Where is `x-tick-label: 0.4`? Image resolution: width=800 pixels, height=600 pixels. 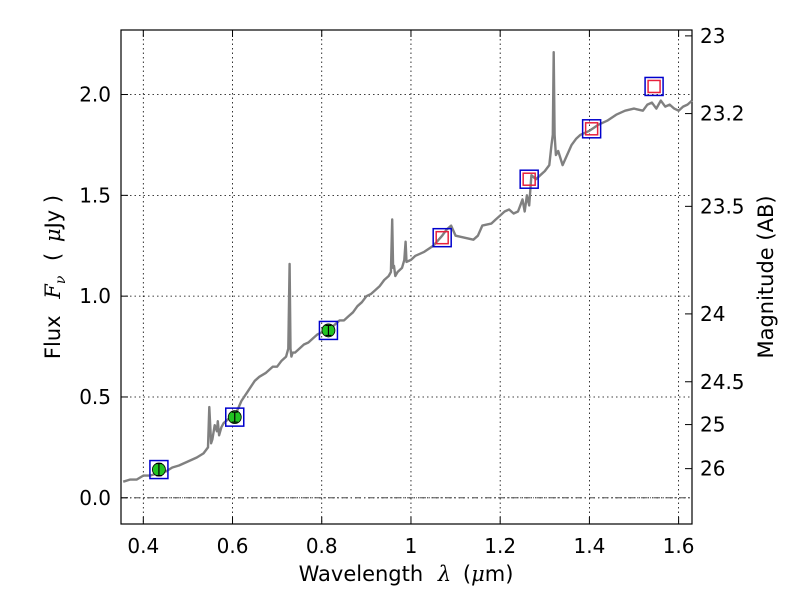 x-tick-label: 0.4 is located at coordinates (143, 546).